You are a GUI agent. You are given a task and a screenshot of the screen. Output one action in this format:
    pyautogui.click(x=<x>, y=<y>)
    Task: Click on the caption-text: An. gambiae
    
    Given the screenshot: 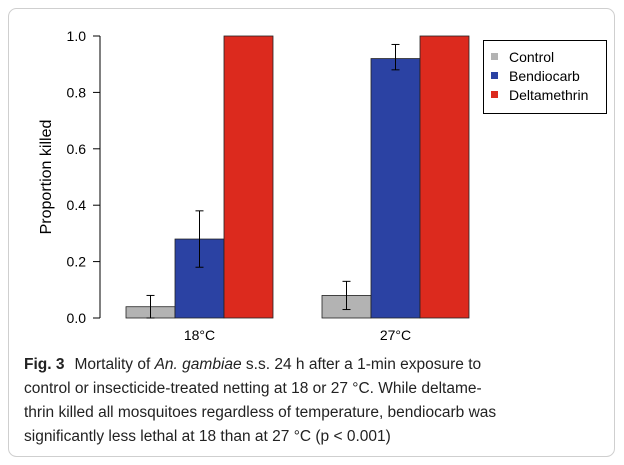 What is the action you would take?
    pyautogui.click(x=198, y=364)
    